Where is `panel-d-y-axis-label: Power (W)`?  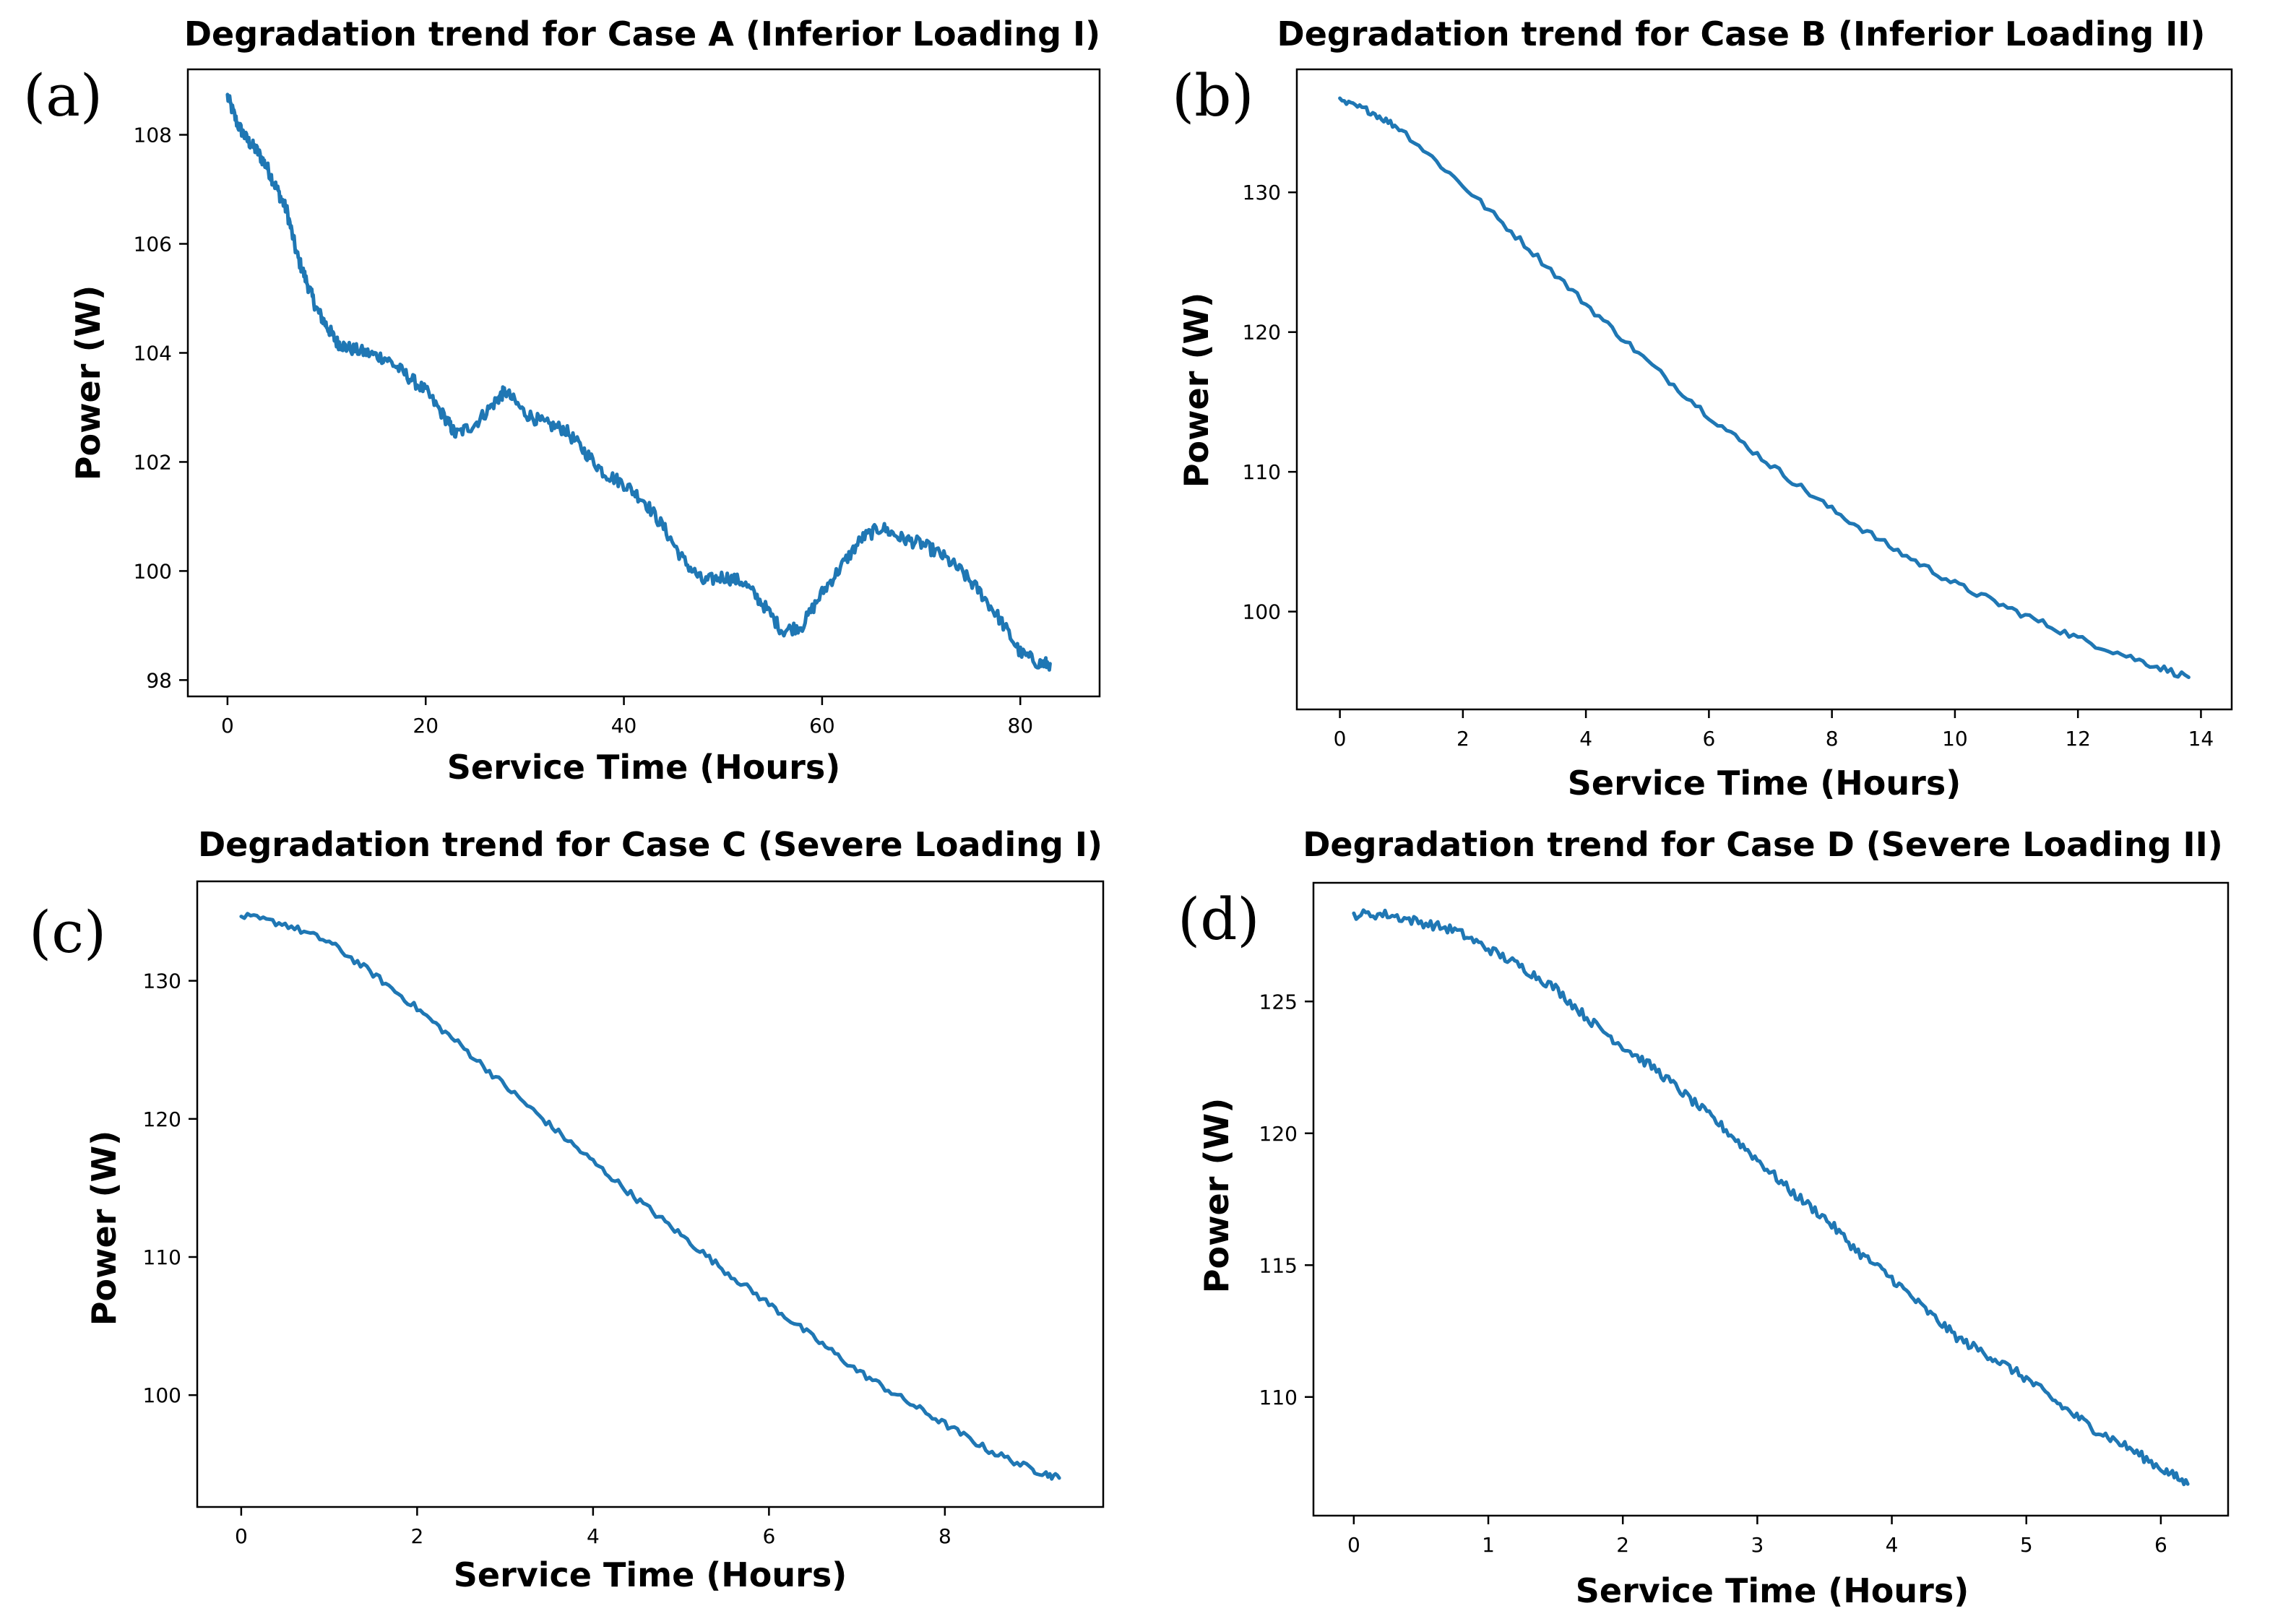 panel-d-y-axis-label: Power (W) is located at coordinates (1216, 1196).